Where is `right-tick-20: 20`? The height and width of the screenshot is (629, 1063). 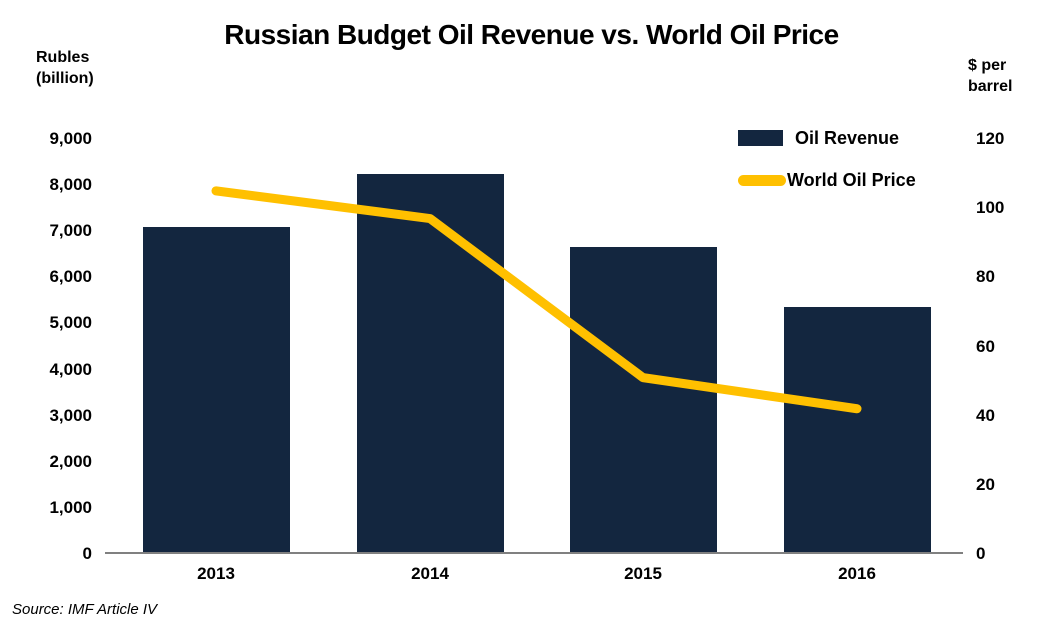
right-tick-20: 20 is located at coordinates (985, 484).